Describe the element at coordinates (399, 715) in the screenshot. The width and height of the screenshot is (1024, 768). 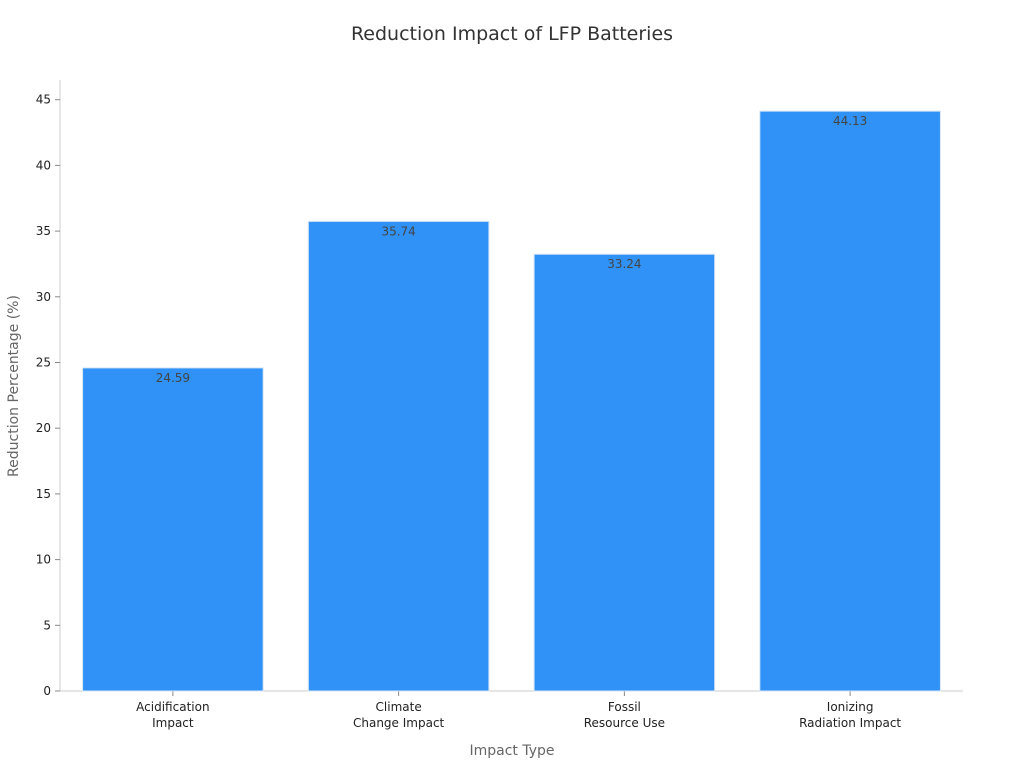
I see `x-tick-label: Climate Change Impact` at that location.